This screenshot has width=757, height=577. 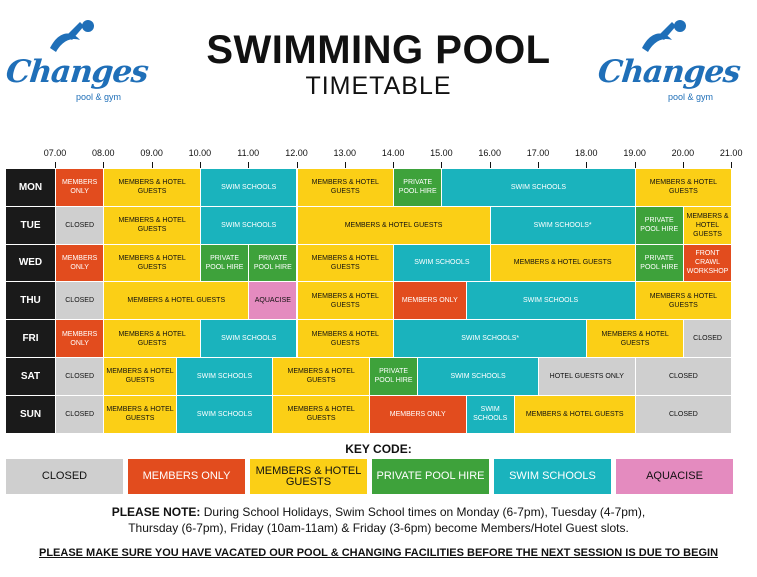 I want to click on key-private-hire: PRIVATE POOL HIRE, so click(x=430, y=476).